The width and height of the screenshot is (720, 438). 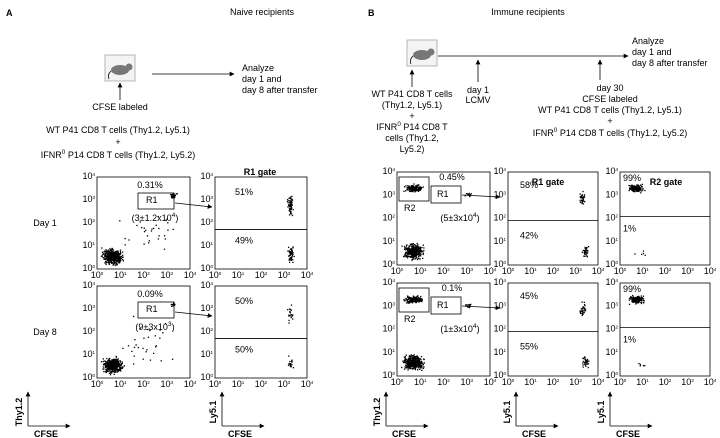 I want to click on text-part: ), so click(x=478, y=218).